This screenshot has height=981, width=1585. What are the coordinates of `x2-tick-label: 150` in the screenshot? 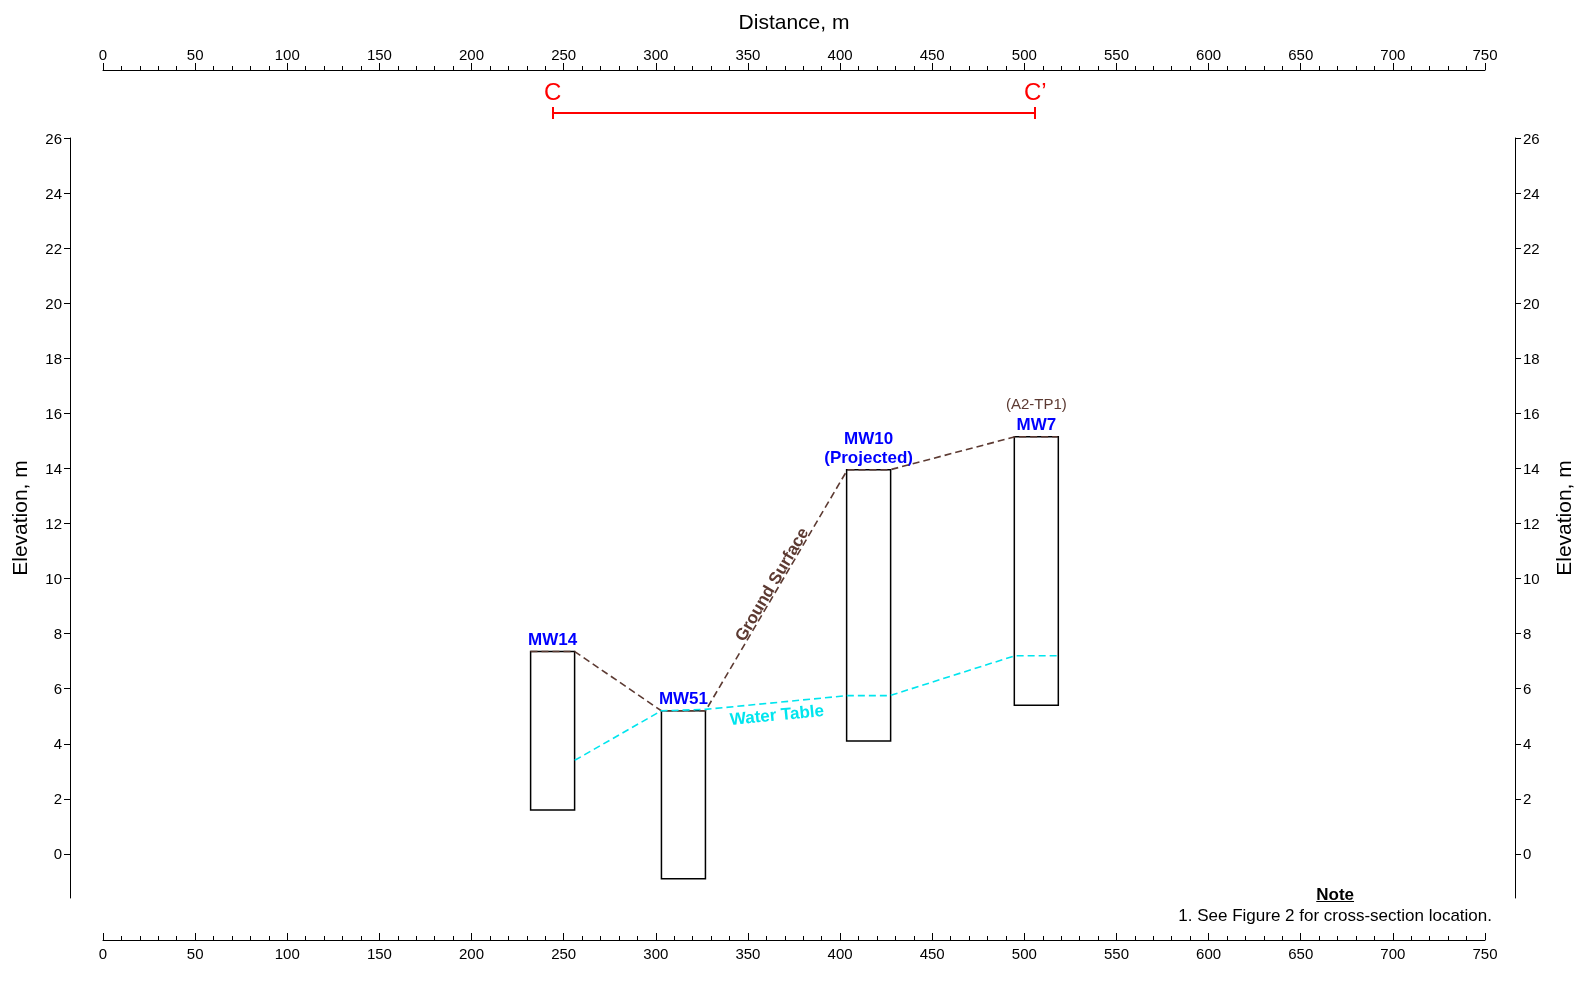 It's located at (379, 54).